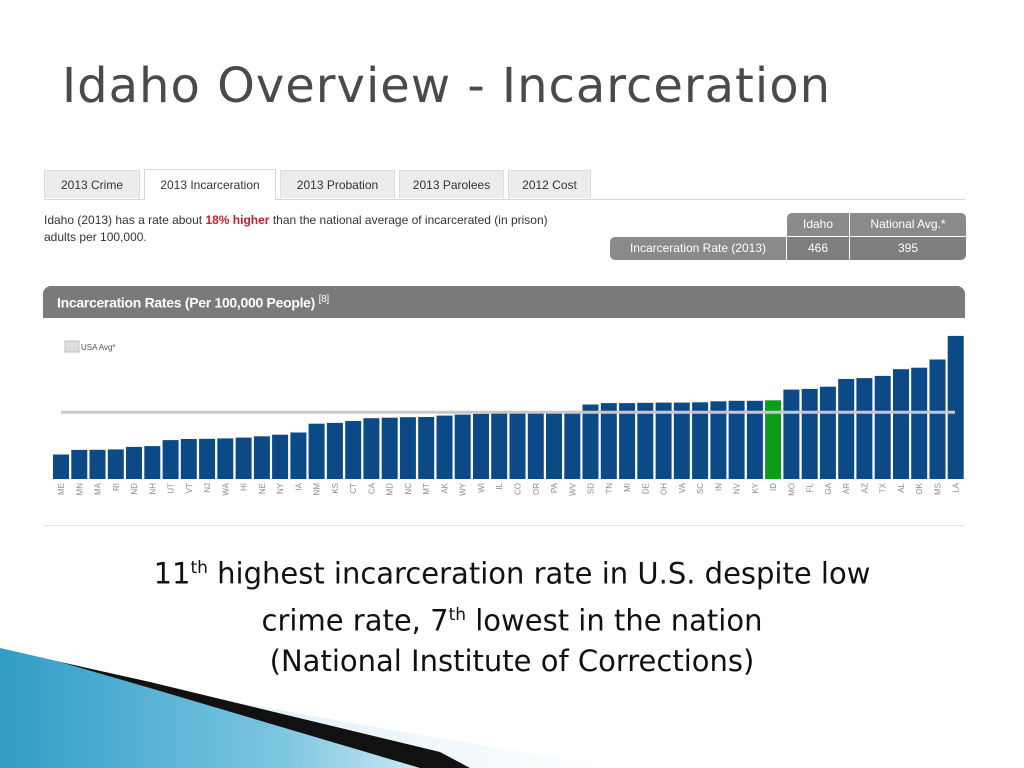  What do you see at coordinates (700, 440) in the screenshot?
I see `bar-sc` at bounding box center [700, 440].